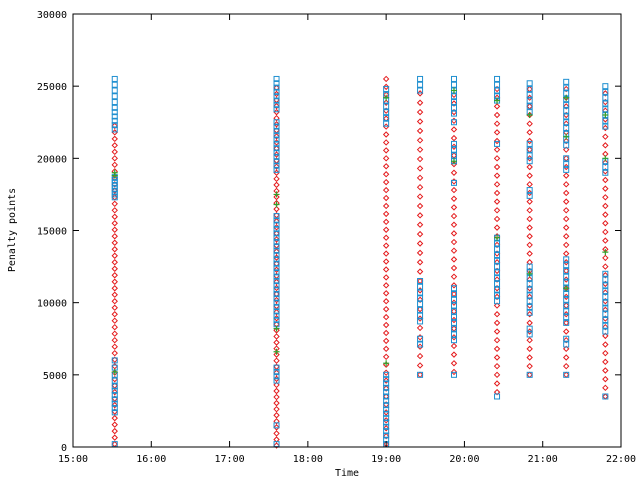 The height and width of the screenshot is (480, 640). What do you see at coordinates (529, 115) in the screenshot?
I see `plus-point` at bounding box center [529, 115].